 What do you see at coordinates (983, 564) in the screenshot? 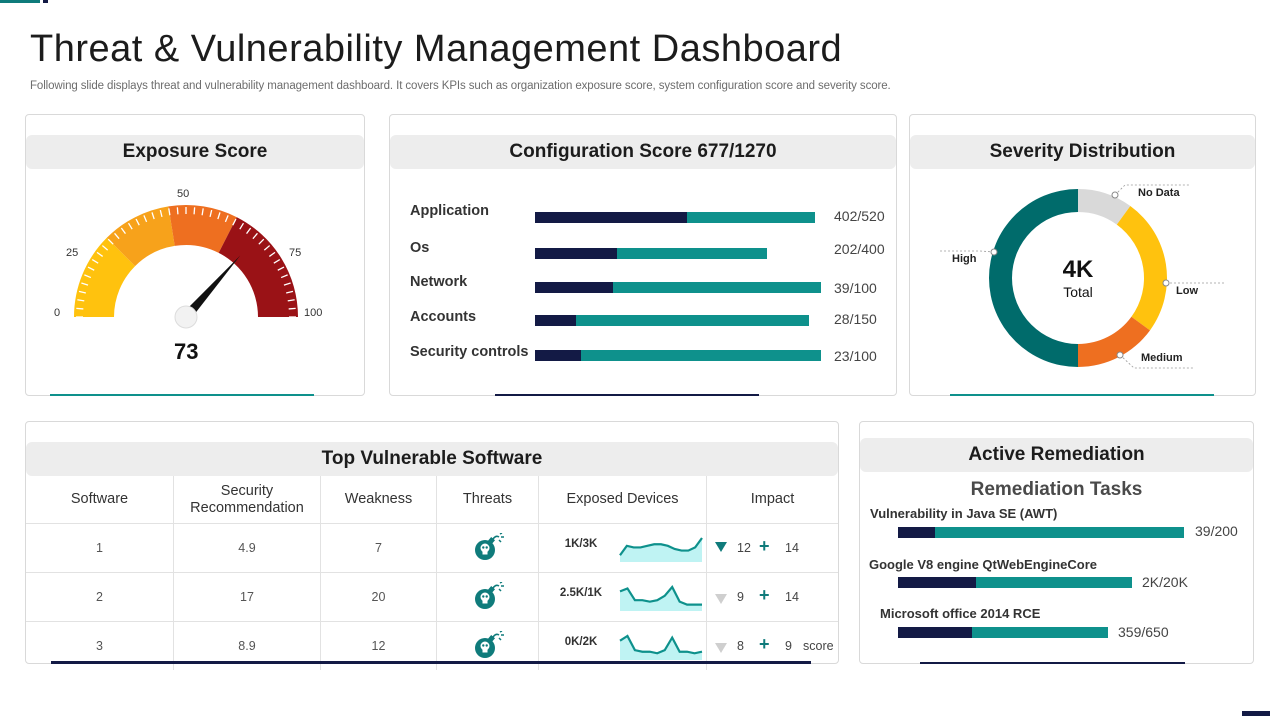
I see `remediation-task-label: Google V8 engine QtWebEngineCore` at bounding box center [983, 564].